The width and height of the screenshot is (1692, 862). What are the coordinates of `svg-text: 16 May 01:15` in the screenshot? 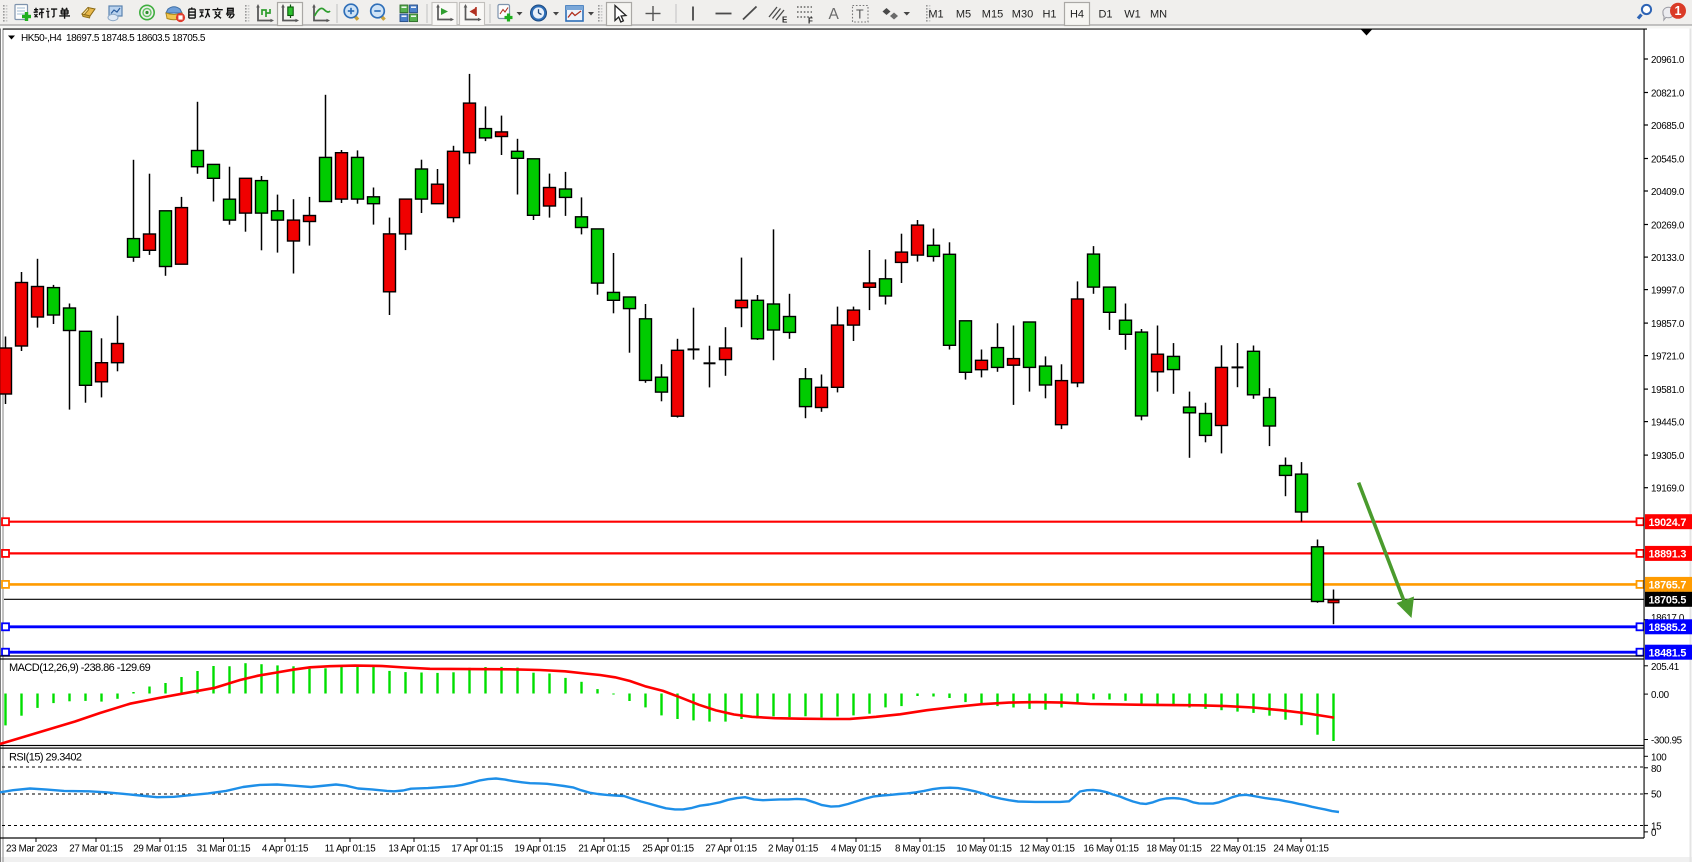 It's located at (1111, 849).